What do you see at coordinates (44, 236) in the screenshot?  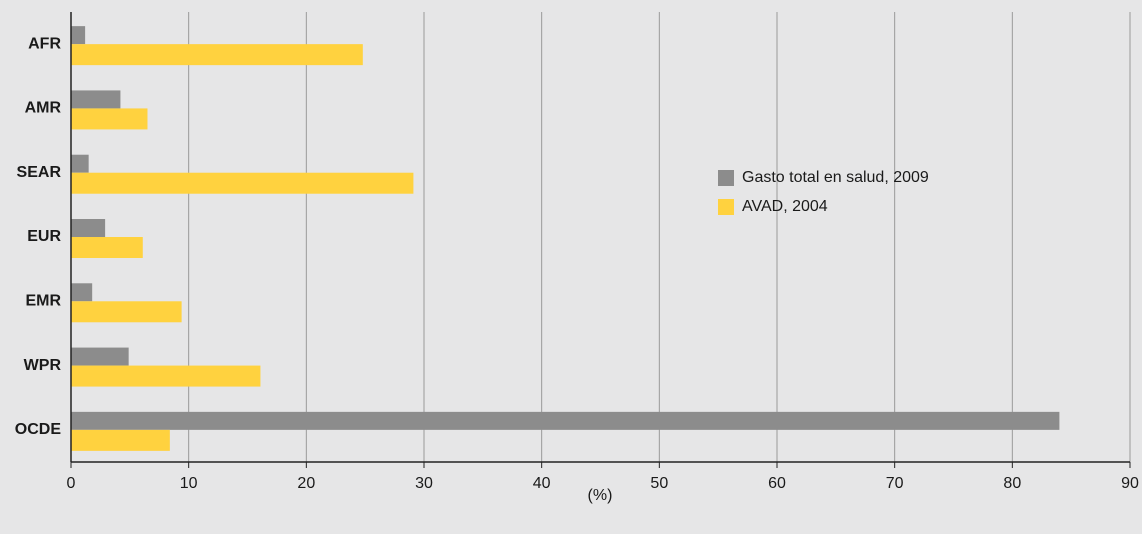 I see `y-tick-label: EUR` at bounding box center [44, 236].